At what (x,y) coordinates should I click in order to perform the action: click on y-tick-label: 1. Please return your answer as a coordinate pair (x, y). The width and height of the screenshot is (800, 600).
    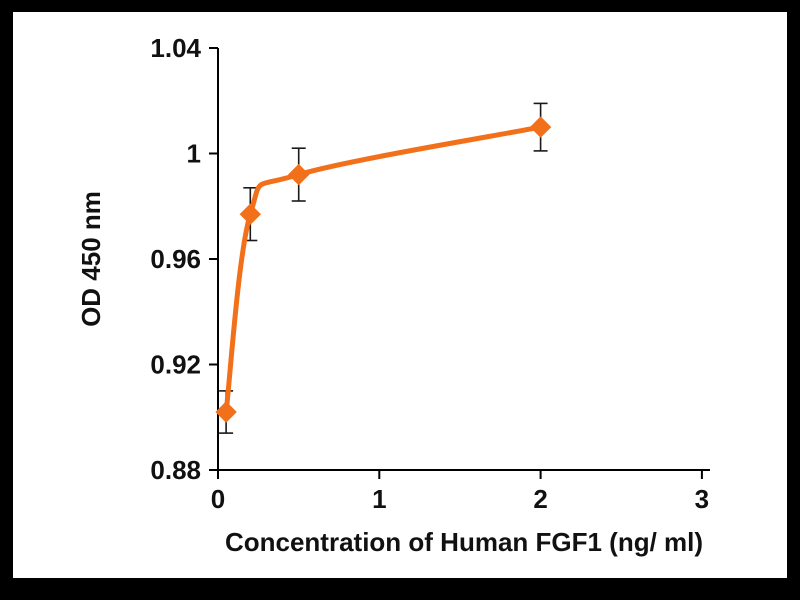
    Looking at the image, I should click on (194, 154).